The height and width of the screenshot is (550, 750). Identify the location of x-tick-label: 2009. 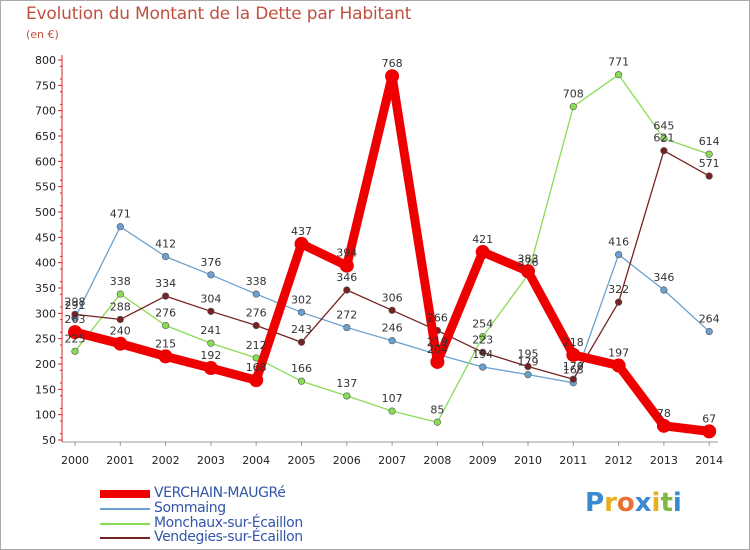
(483, 460).